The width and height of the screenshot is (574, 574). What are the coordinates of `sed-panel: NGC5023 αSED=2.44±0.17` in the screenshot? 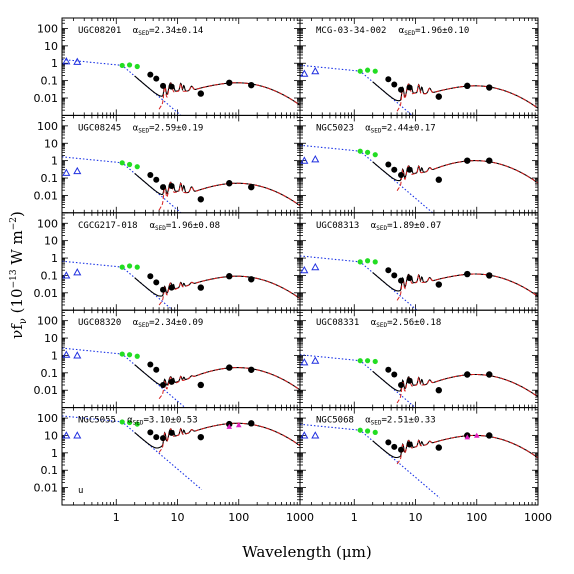 It's located at (419, 164).